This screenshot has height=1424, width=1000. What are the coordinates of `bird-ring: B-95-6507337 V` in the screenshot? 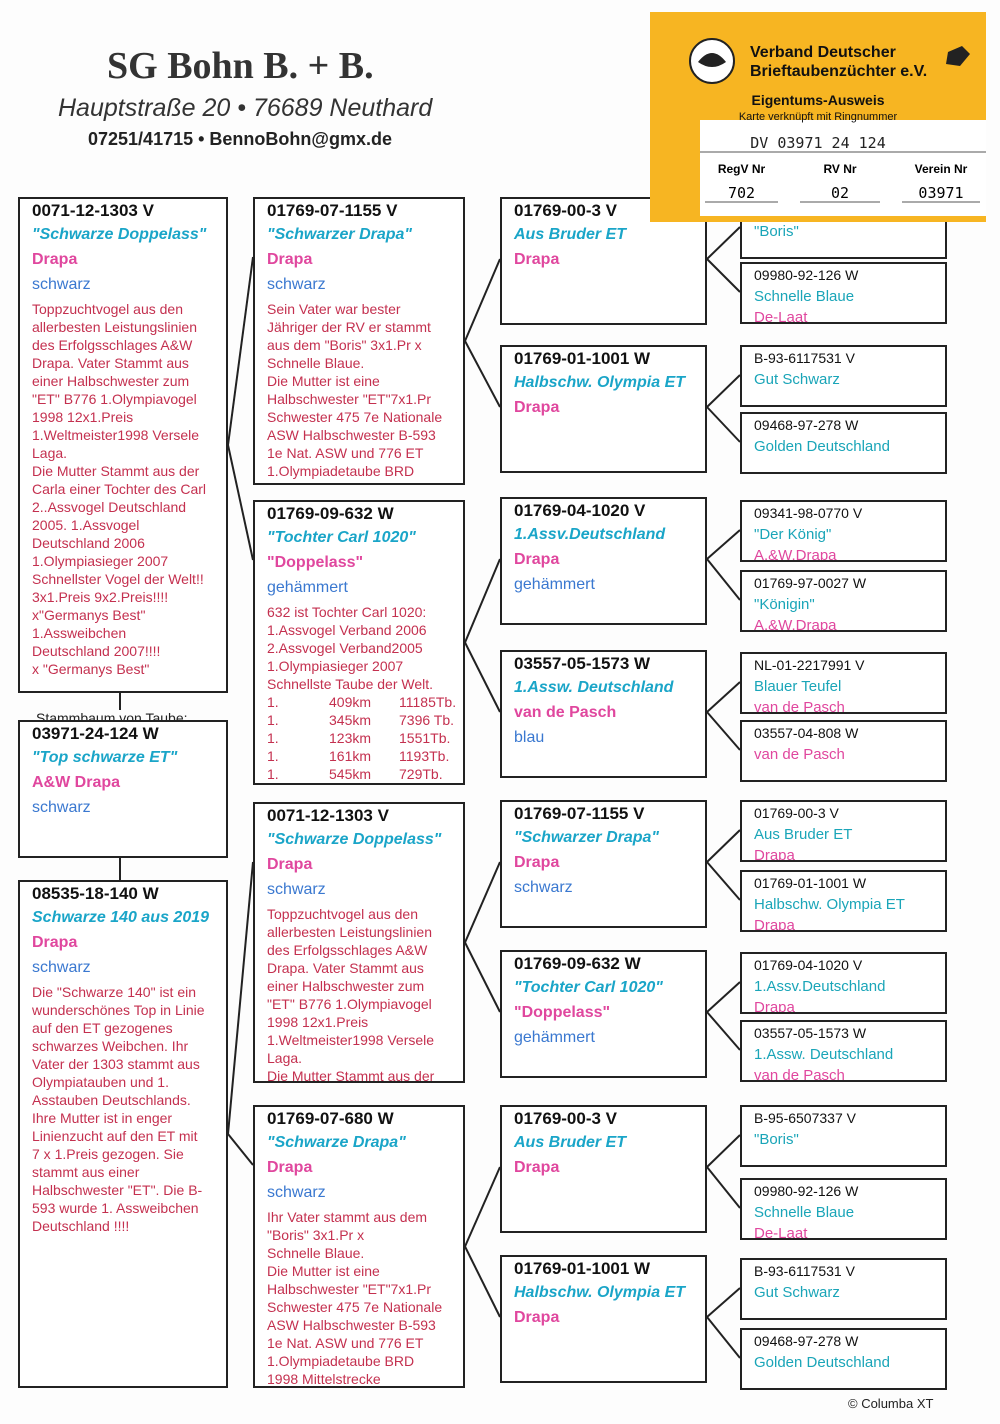 It's located at (805, 1118).